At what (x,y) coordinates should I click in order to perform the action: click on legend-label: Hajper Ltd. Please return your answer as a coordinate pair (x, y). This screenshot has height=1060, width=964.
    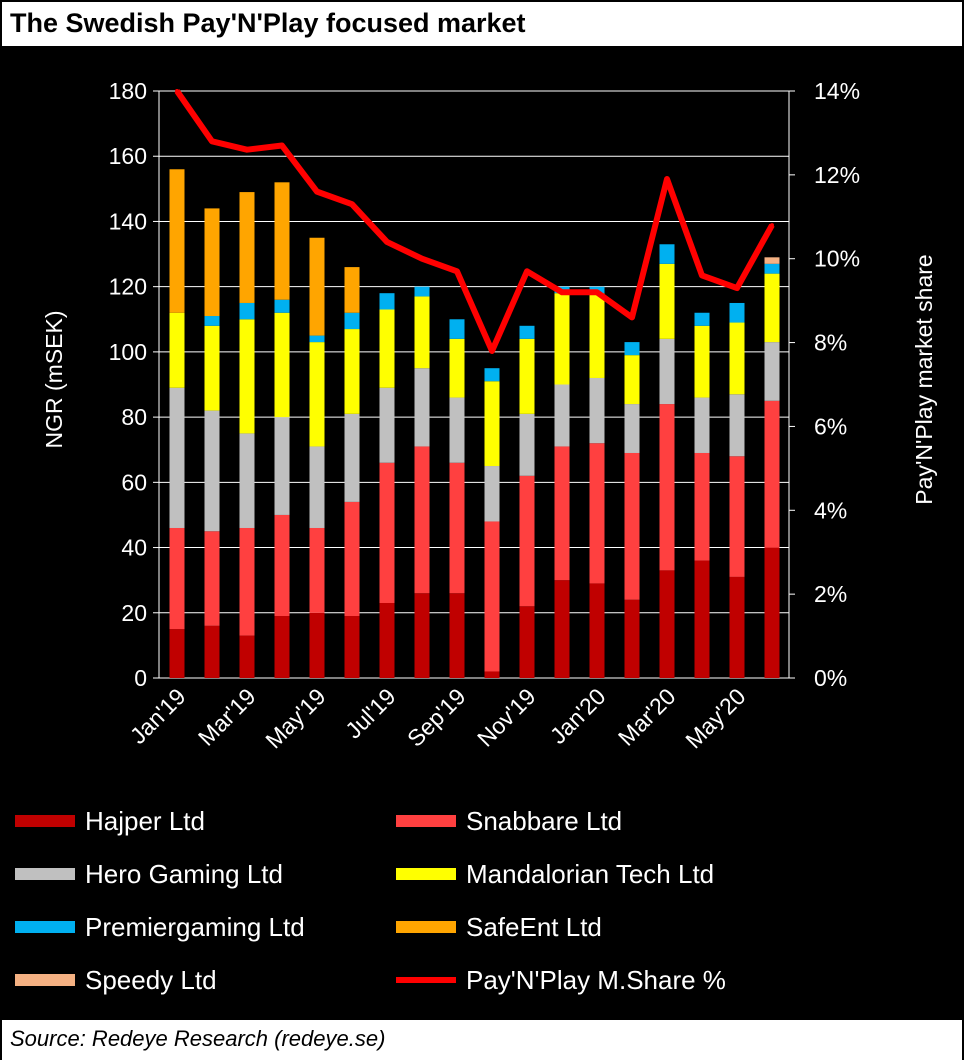
    Looking at the image, I should click on (145, 821).